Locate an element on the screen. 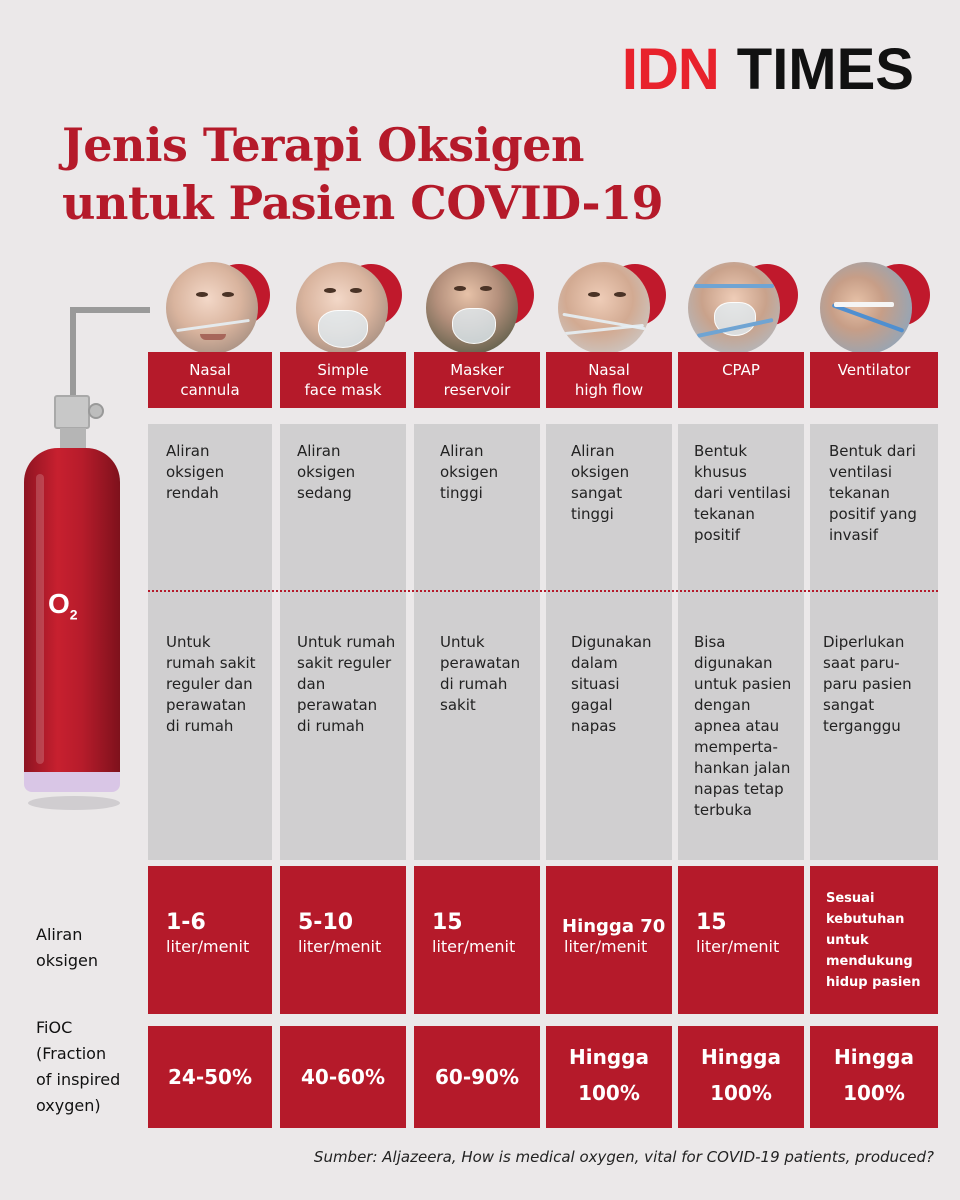 The height and width of the screenshot is (1200, 960). fio-box-nasal-cannula: 24-50% is located at coordinates (210, 1077).